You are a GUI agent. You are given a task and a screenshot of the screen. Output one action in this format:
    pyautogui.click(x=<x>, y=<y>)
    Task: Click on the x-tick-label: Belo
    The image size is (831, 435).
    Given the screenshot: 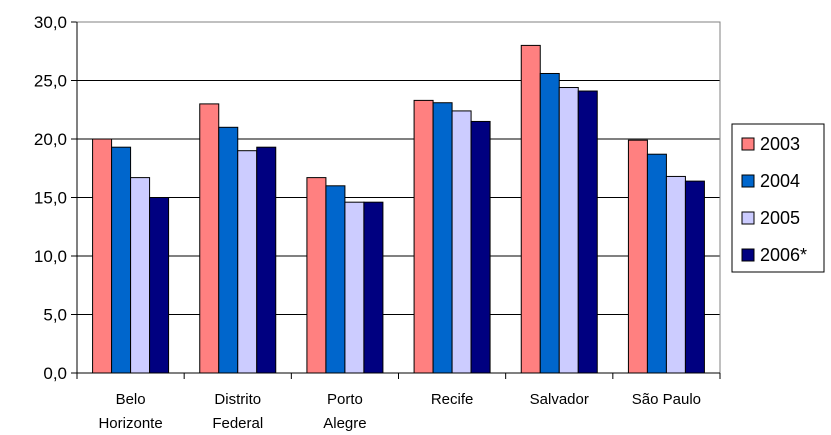 What is the action you would take?
    pyautogui.click(x=131, y=399)
    